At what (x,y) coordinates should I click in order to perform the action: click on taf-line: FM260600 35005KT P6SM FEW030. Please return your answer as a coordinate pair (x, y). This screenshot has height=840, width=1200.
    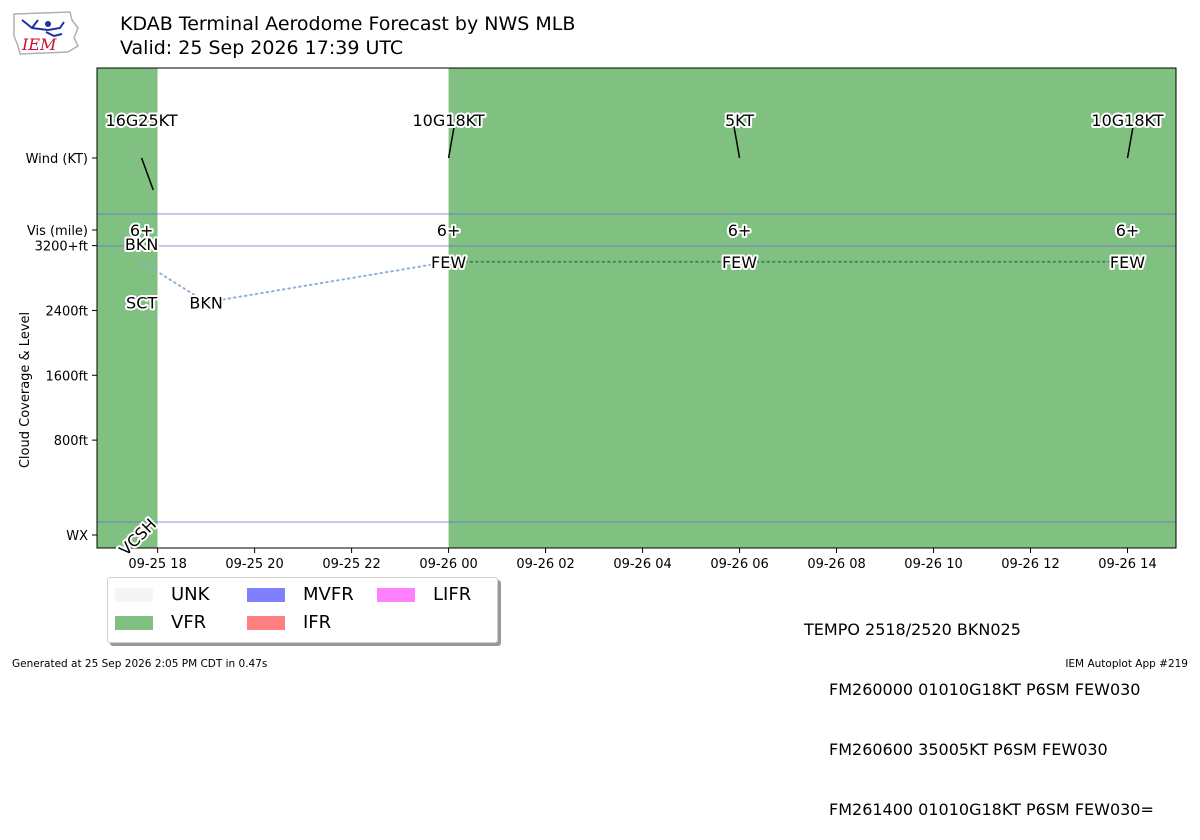
    Looking at the image, I should click on (968, 749).